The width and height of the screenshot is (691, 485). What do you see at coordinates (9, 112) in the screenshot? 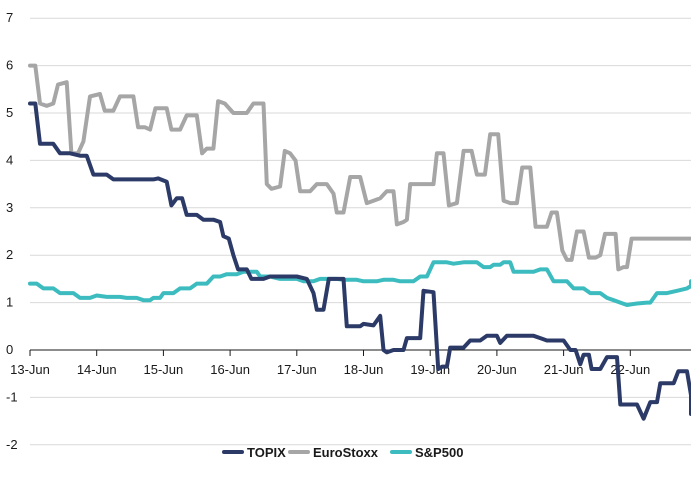
I see `y-tick-label: 5` at bounding box center [9, 112].